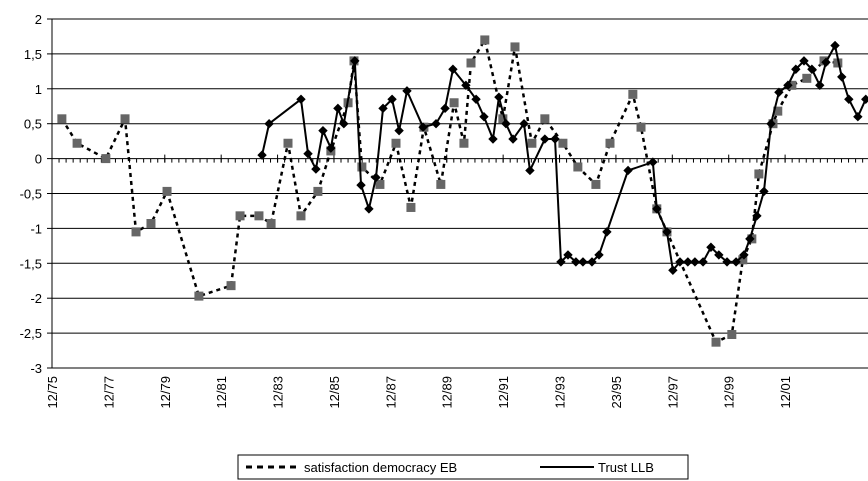 The height and width of the screenshot is (481, 868). Describe the element at coordinates (463, 467) in the screenshot. I see `legend-box` at that location.